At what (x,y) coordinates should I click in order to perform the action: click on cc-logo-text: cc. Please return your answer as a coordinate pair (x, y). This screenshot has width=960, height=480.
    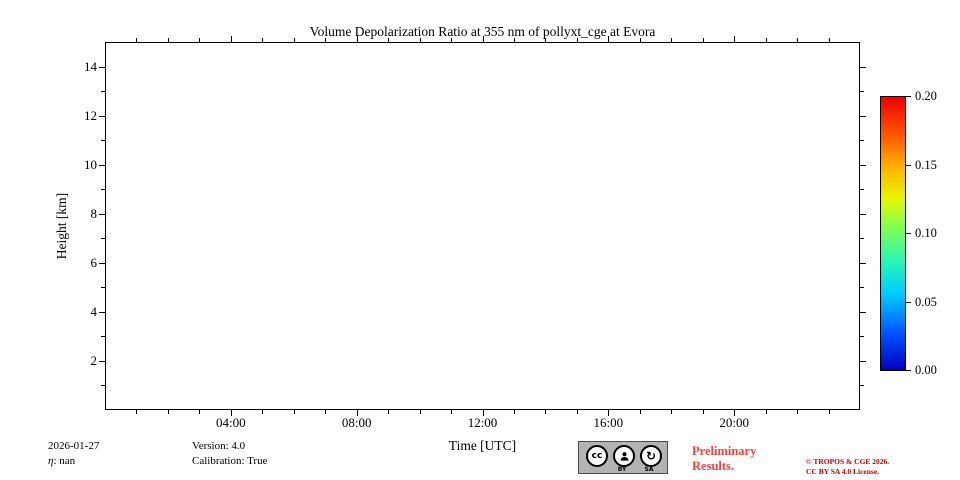
    Looking at the image, I should click on (597, 456).